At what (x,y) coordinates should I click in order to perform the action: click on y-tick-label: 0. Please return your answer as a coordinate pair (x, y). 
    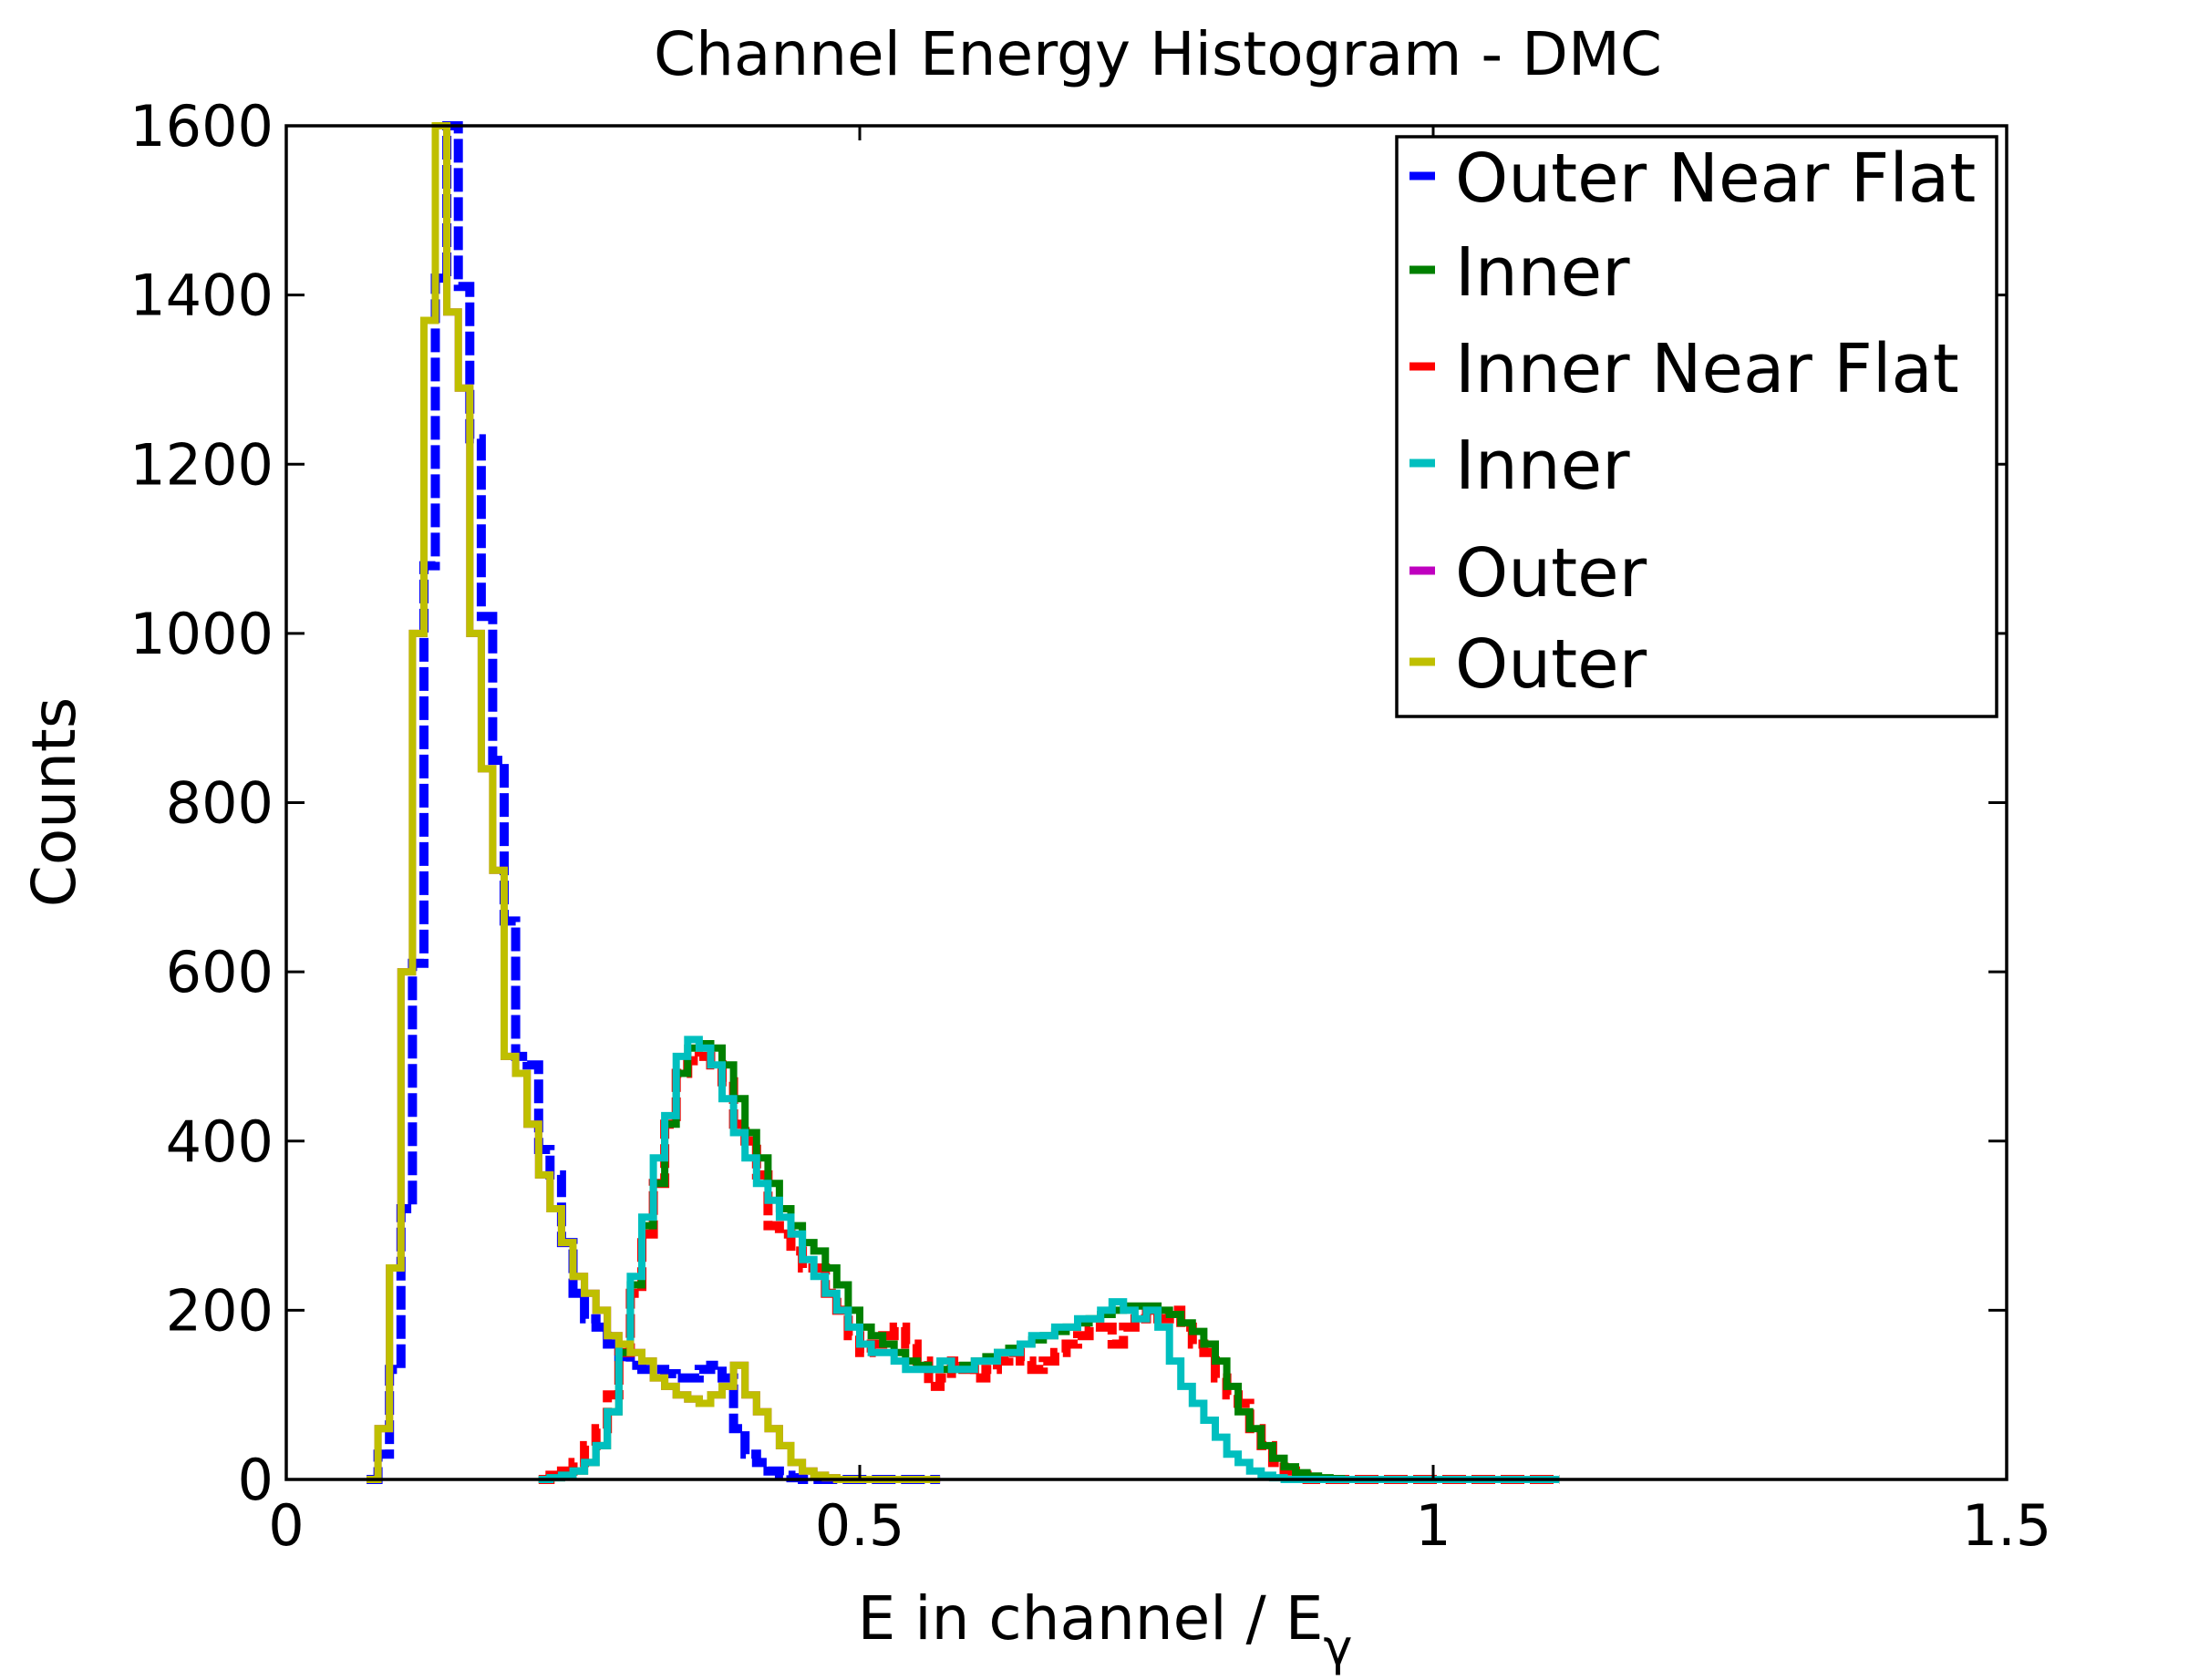
    Looking at the image, I should click on (256, 1480).